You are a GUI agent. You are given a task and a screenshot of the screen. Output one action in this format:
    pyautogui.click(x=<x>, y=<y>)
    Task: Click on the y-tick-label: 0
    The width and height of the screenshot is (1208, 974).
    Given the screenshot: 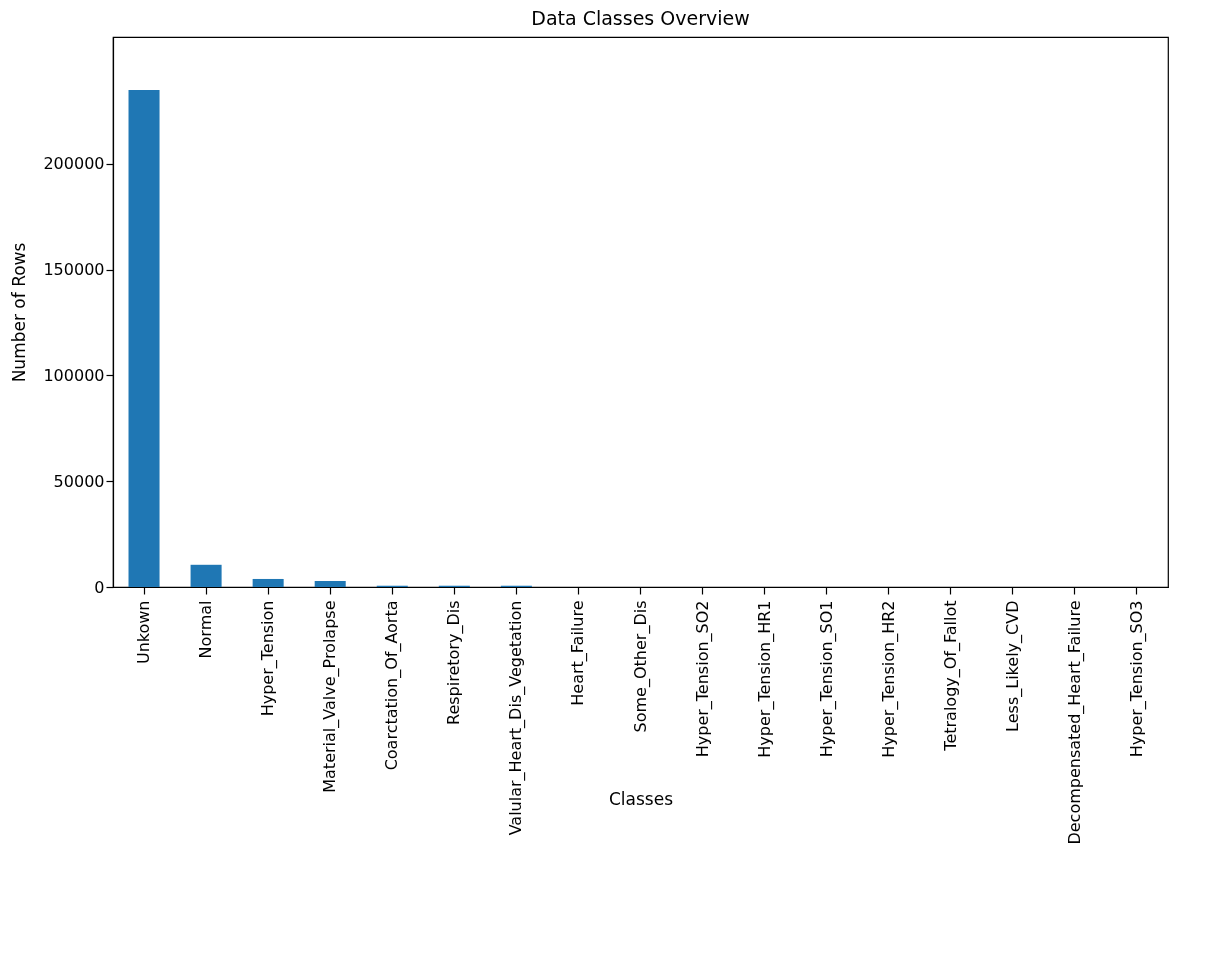 What is the action you would take?
    pyautogui.click(x=99, y=587)
    